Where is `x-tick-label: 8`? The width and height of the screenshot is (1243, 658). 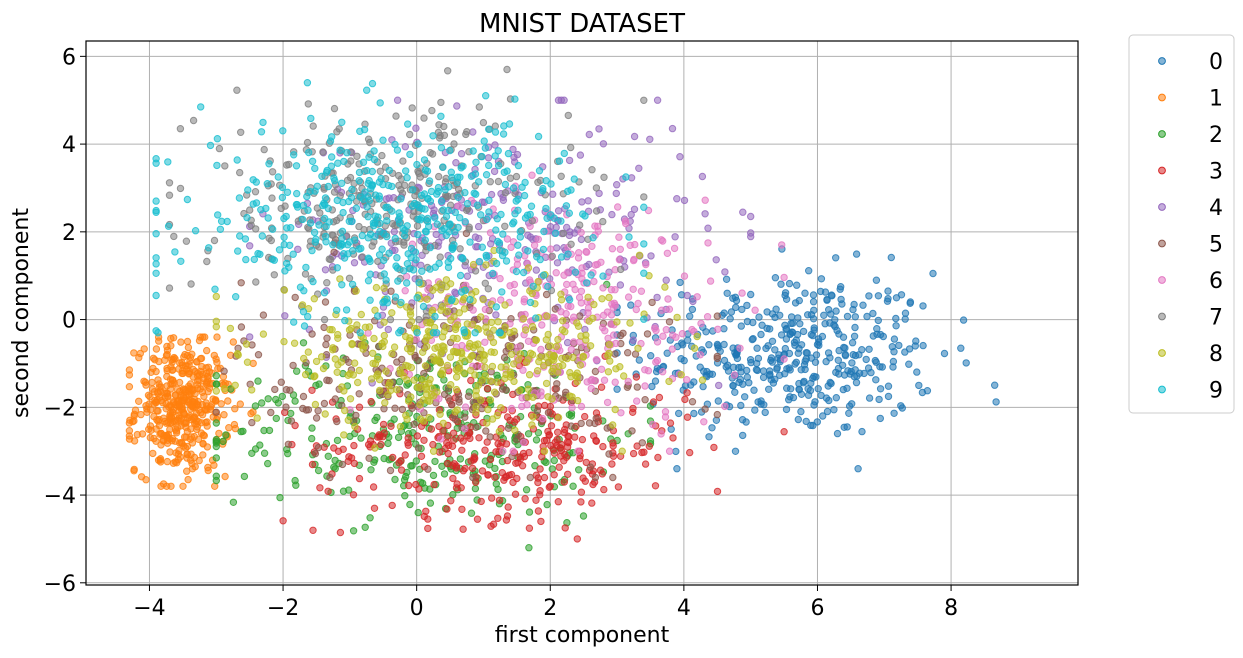 x-tick-label: 8 is located at coordinates (951, 608).